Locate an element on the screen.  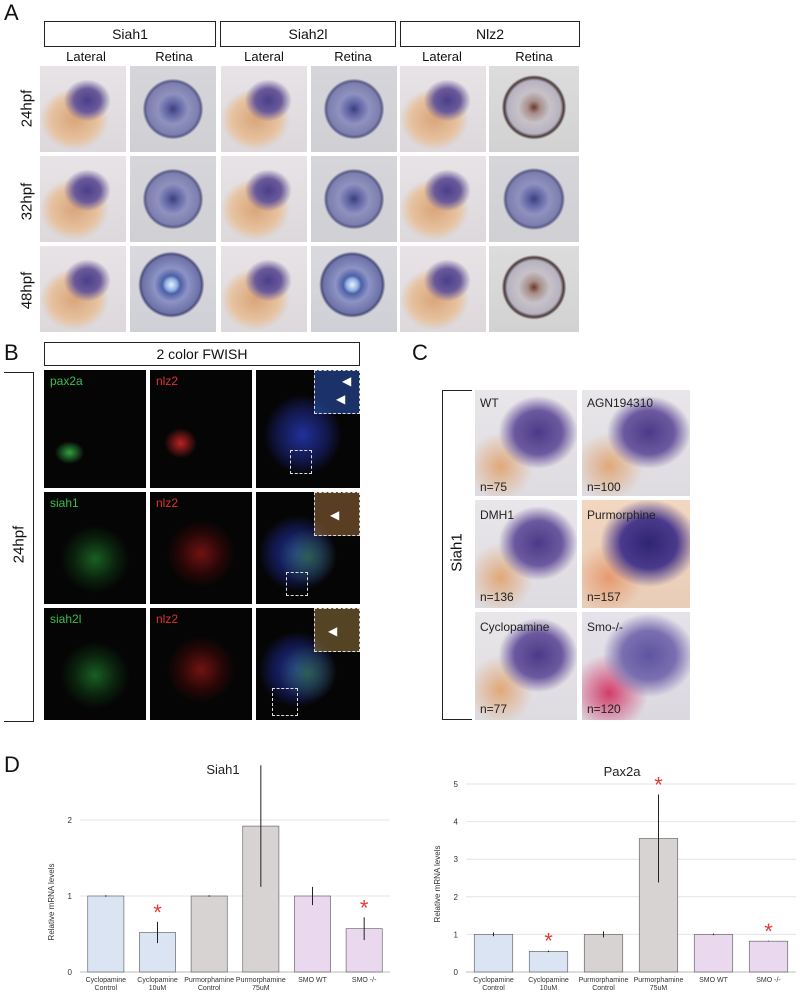
image-siah1-retina-32hpf is located at coordinates (173, 199).